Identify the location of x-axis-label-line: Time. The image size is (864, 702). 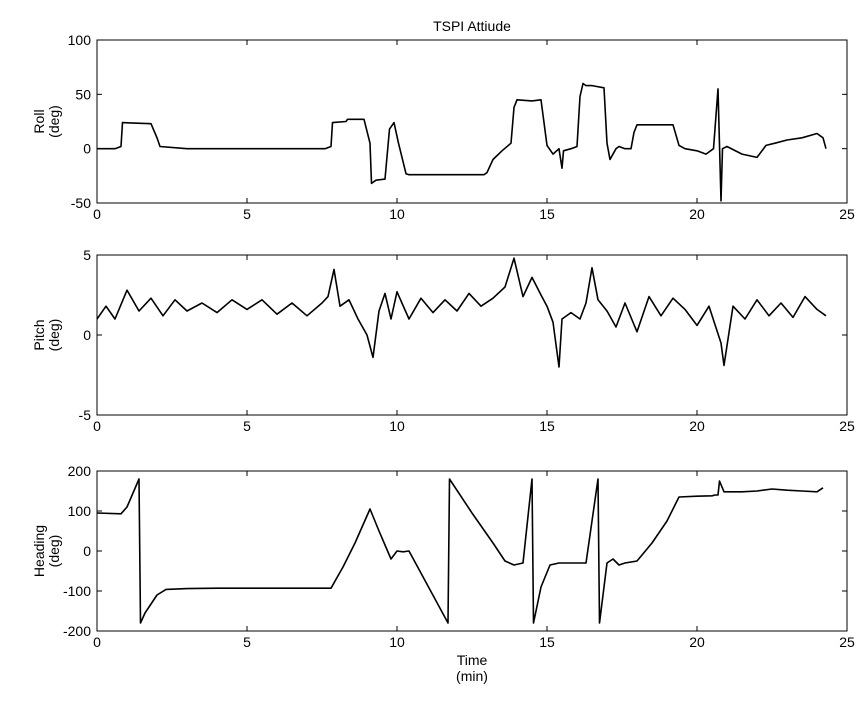
(472, 660).